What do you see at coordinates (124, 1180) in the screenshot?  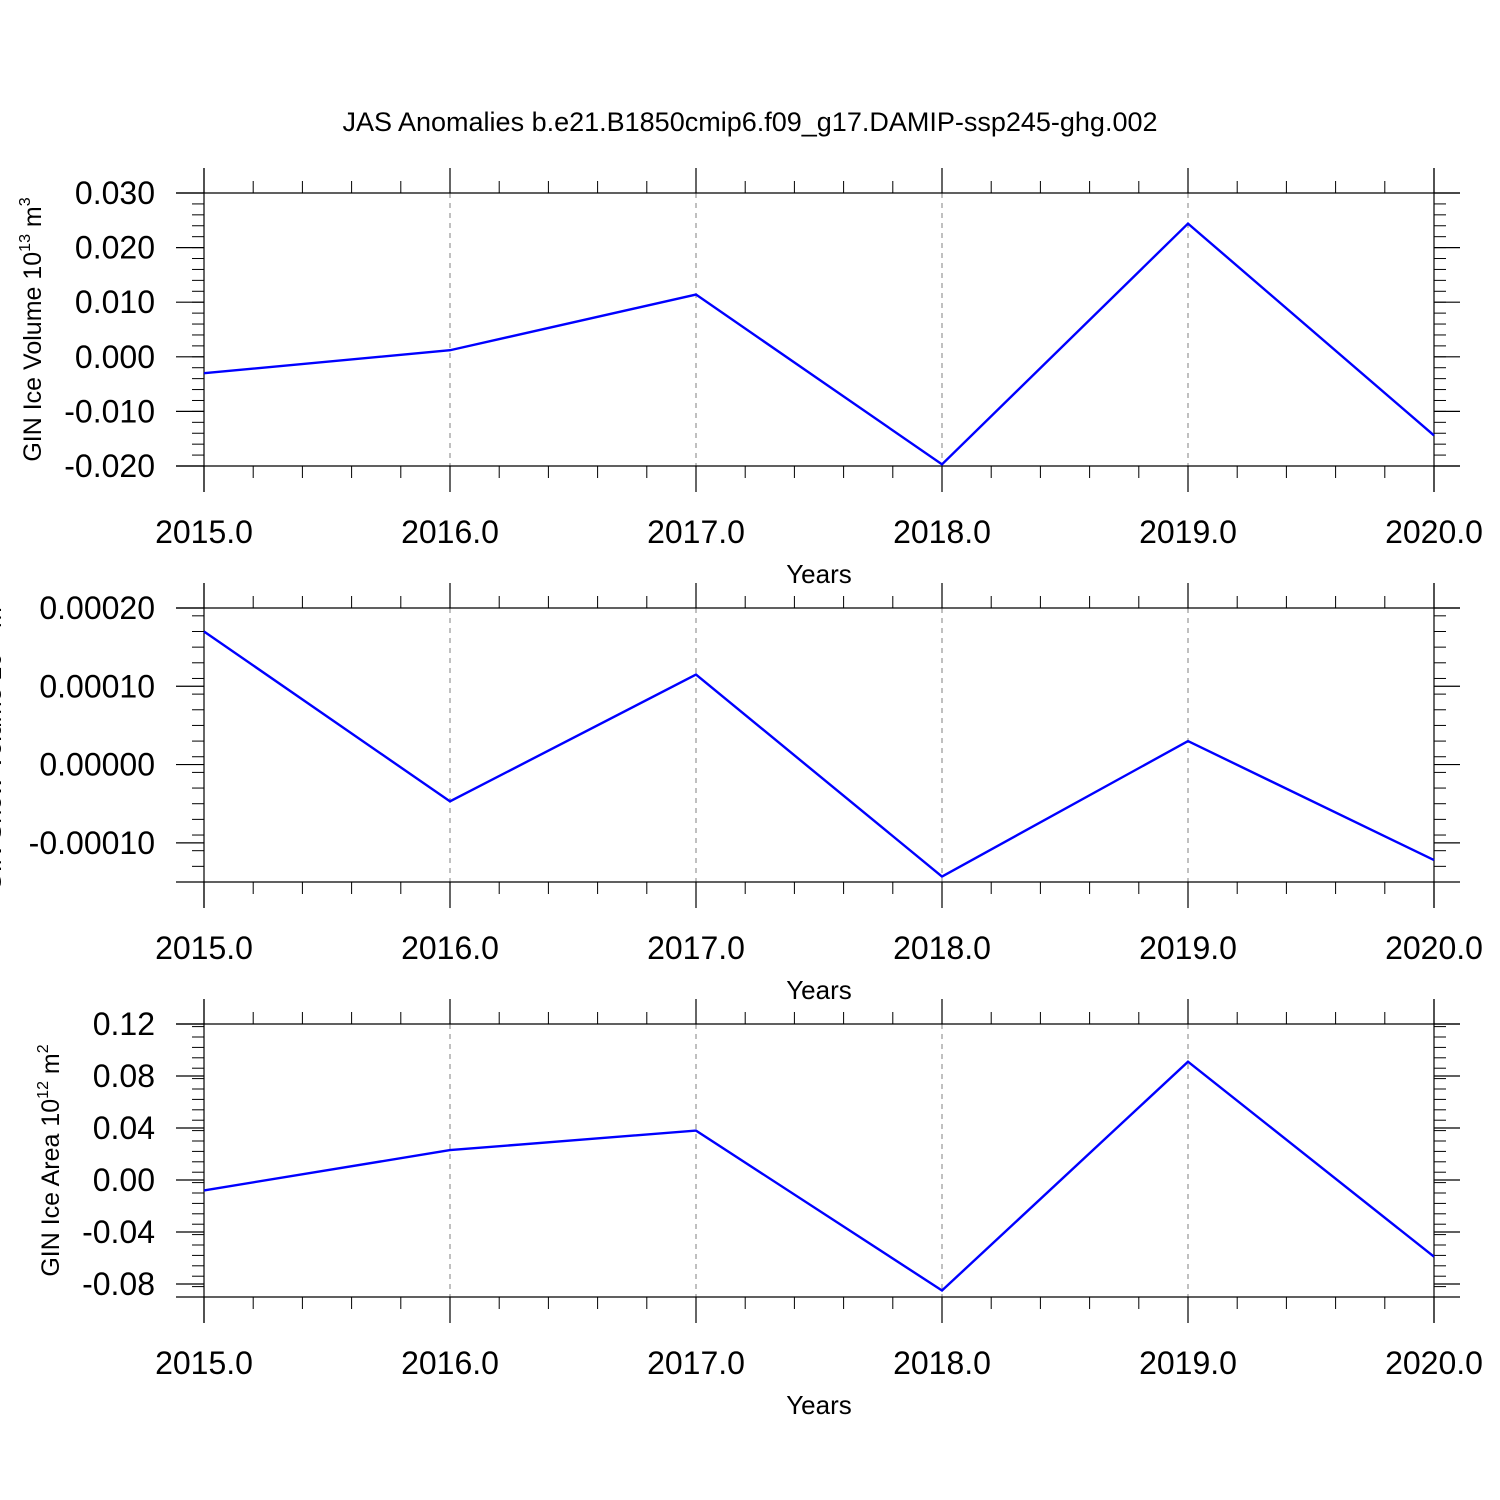 I see `y-tick-label: 0.00` at bounding box center [124, 1180].